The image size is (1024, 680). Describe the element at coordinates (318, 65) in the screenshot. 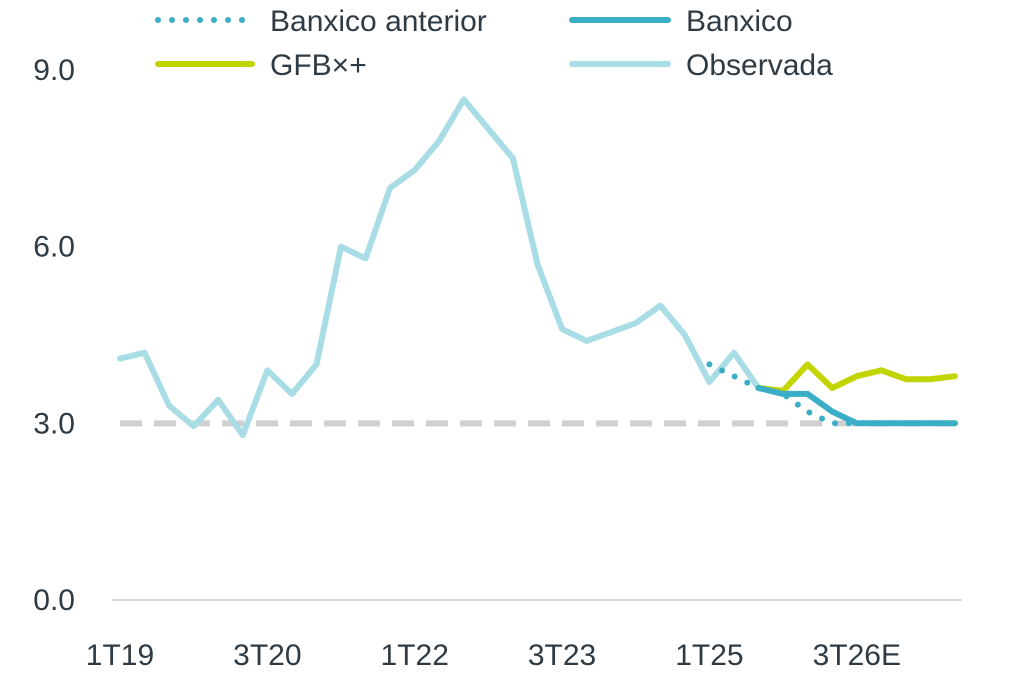

I see `legend-label: GFB×+` at that location.